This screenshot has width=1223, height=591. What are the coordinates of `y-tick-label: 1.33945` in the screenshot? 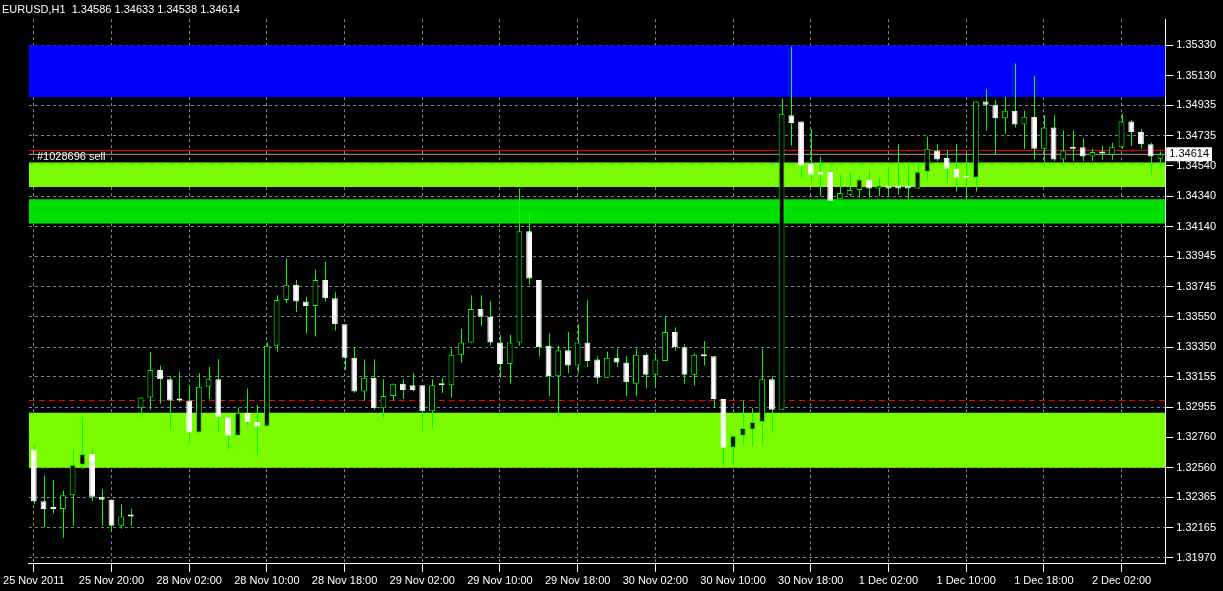 It's located at (1196, 255).